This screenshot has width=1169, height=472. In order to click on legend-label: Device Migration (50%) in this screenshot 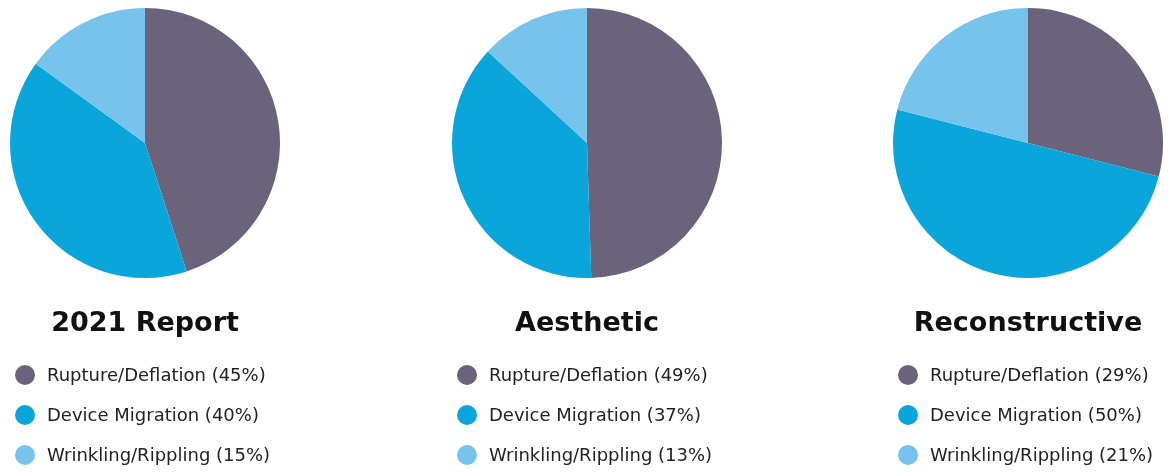, I will do `click(1036, 415)`.